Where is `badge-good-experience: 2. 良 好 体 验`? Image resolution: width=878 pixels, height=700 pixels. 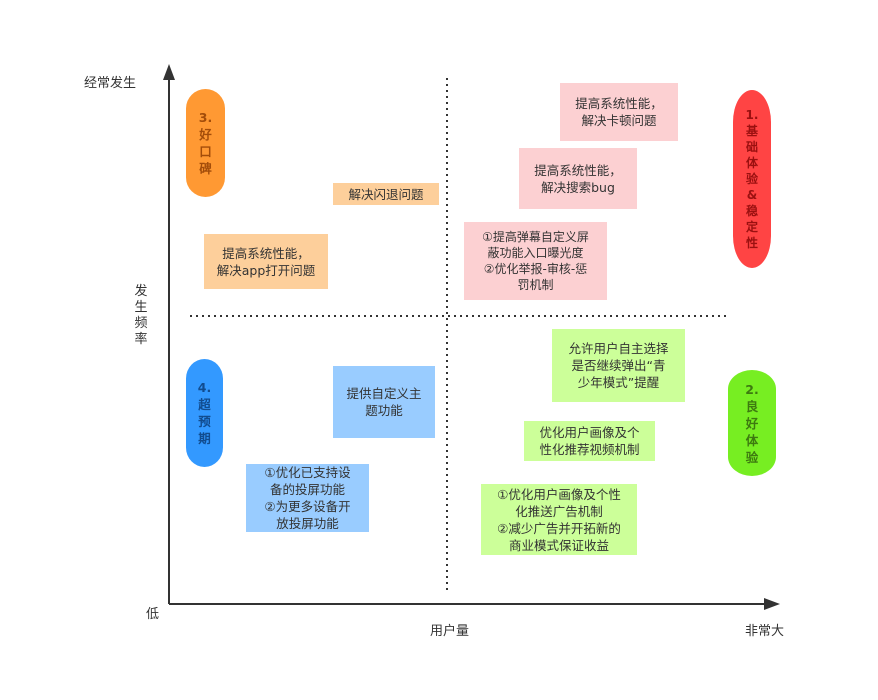
badge-good-experience: 2. 良 好 体 验 is located at coordinates (752, 423).